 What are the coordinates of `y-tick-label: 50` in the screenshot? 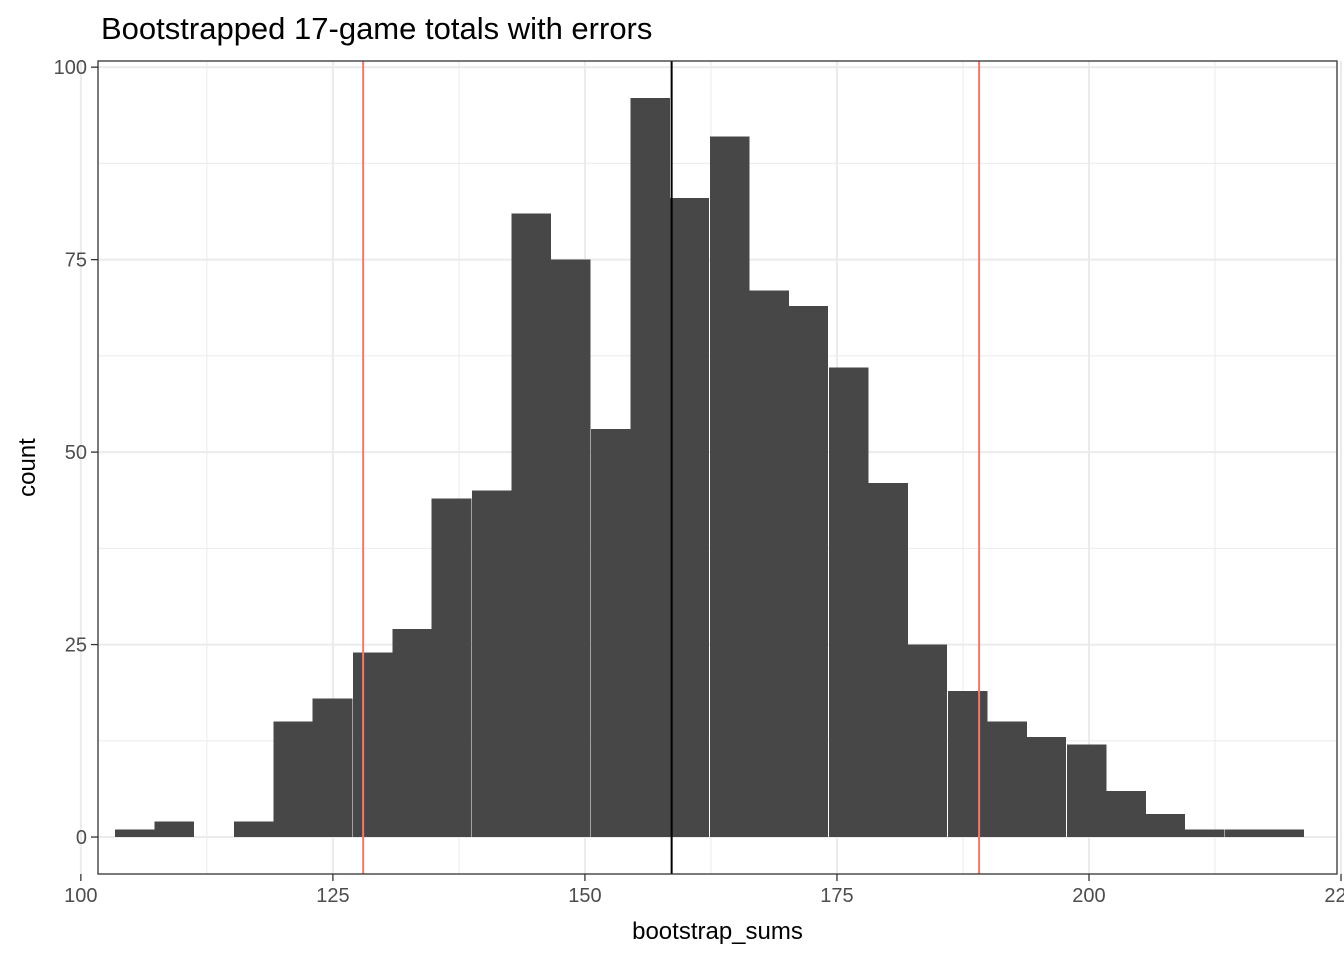 It's located at (76, 453).